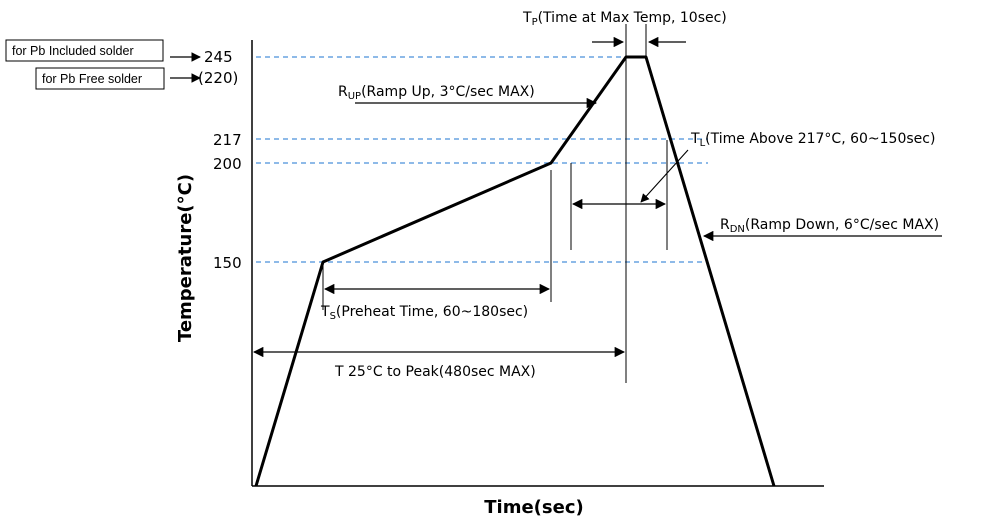 Image resolution: width=982 pixels, height=521 pixels. I want to click on pb-included-box, so click(84, 50).